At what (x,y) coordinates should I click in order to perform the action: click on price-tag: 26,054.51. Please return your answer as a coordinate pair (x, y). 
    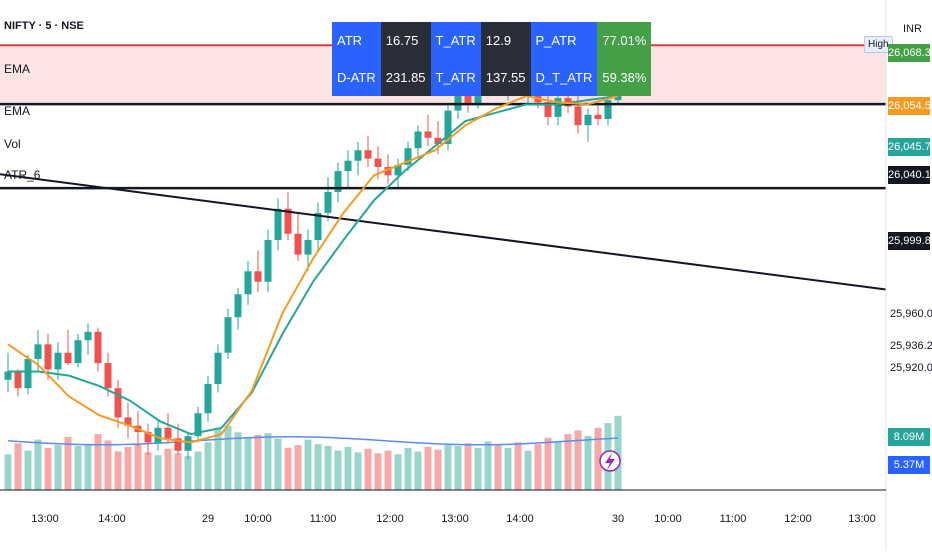
    Looking at the image, I should click on (910, 106).